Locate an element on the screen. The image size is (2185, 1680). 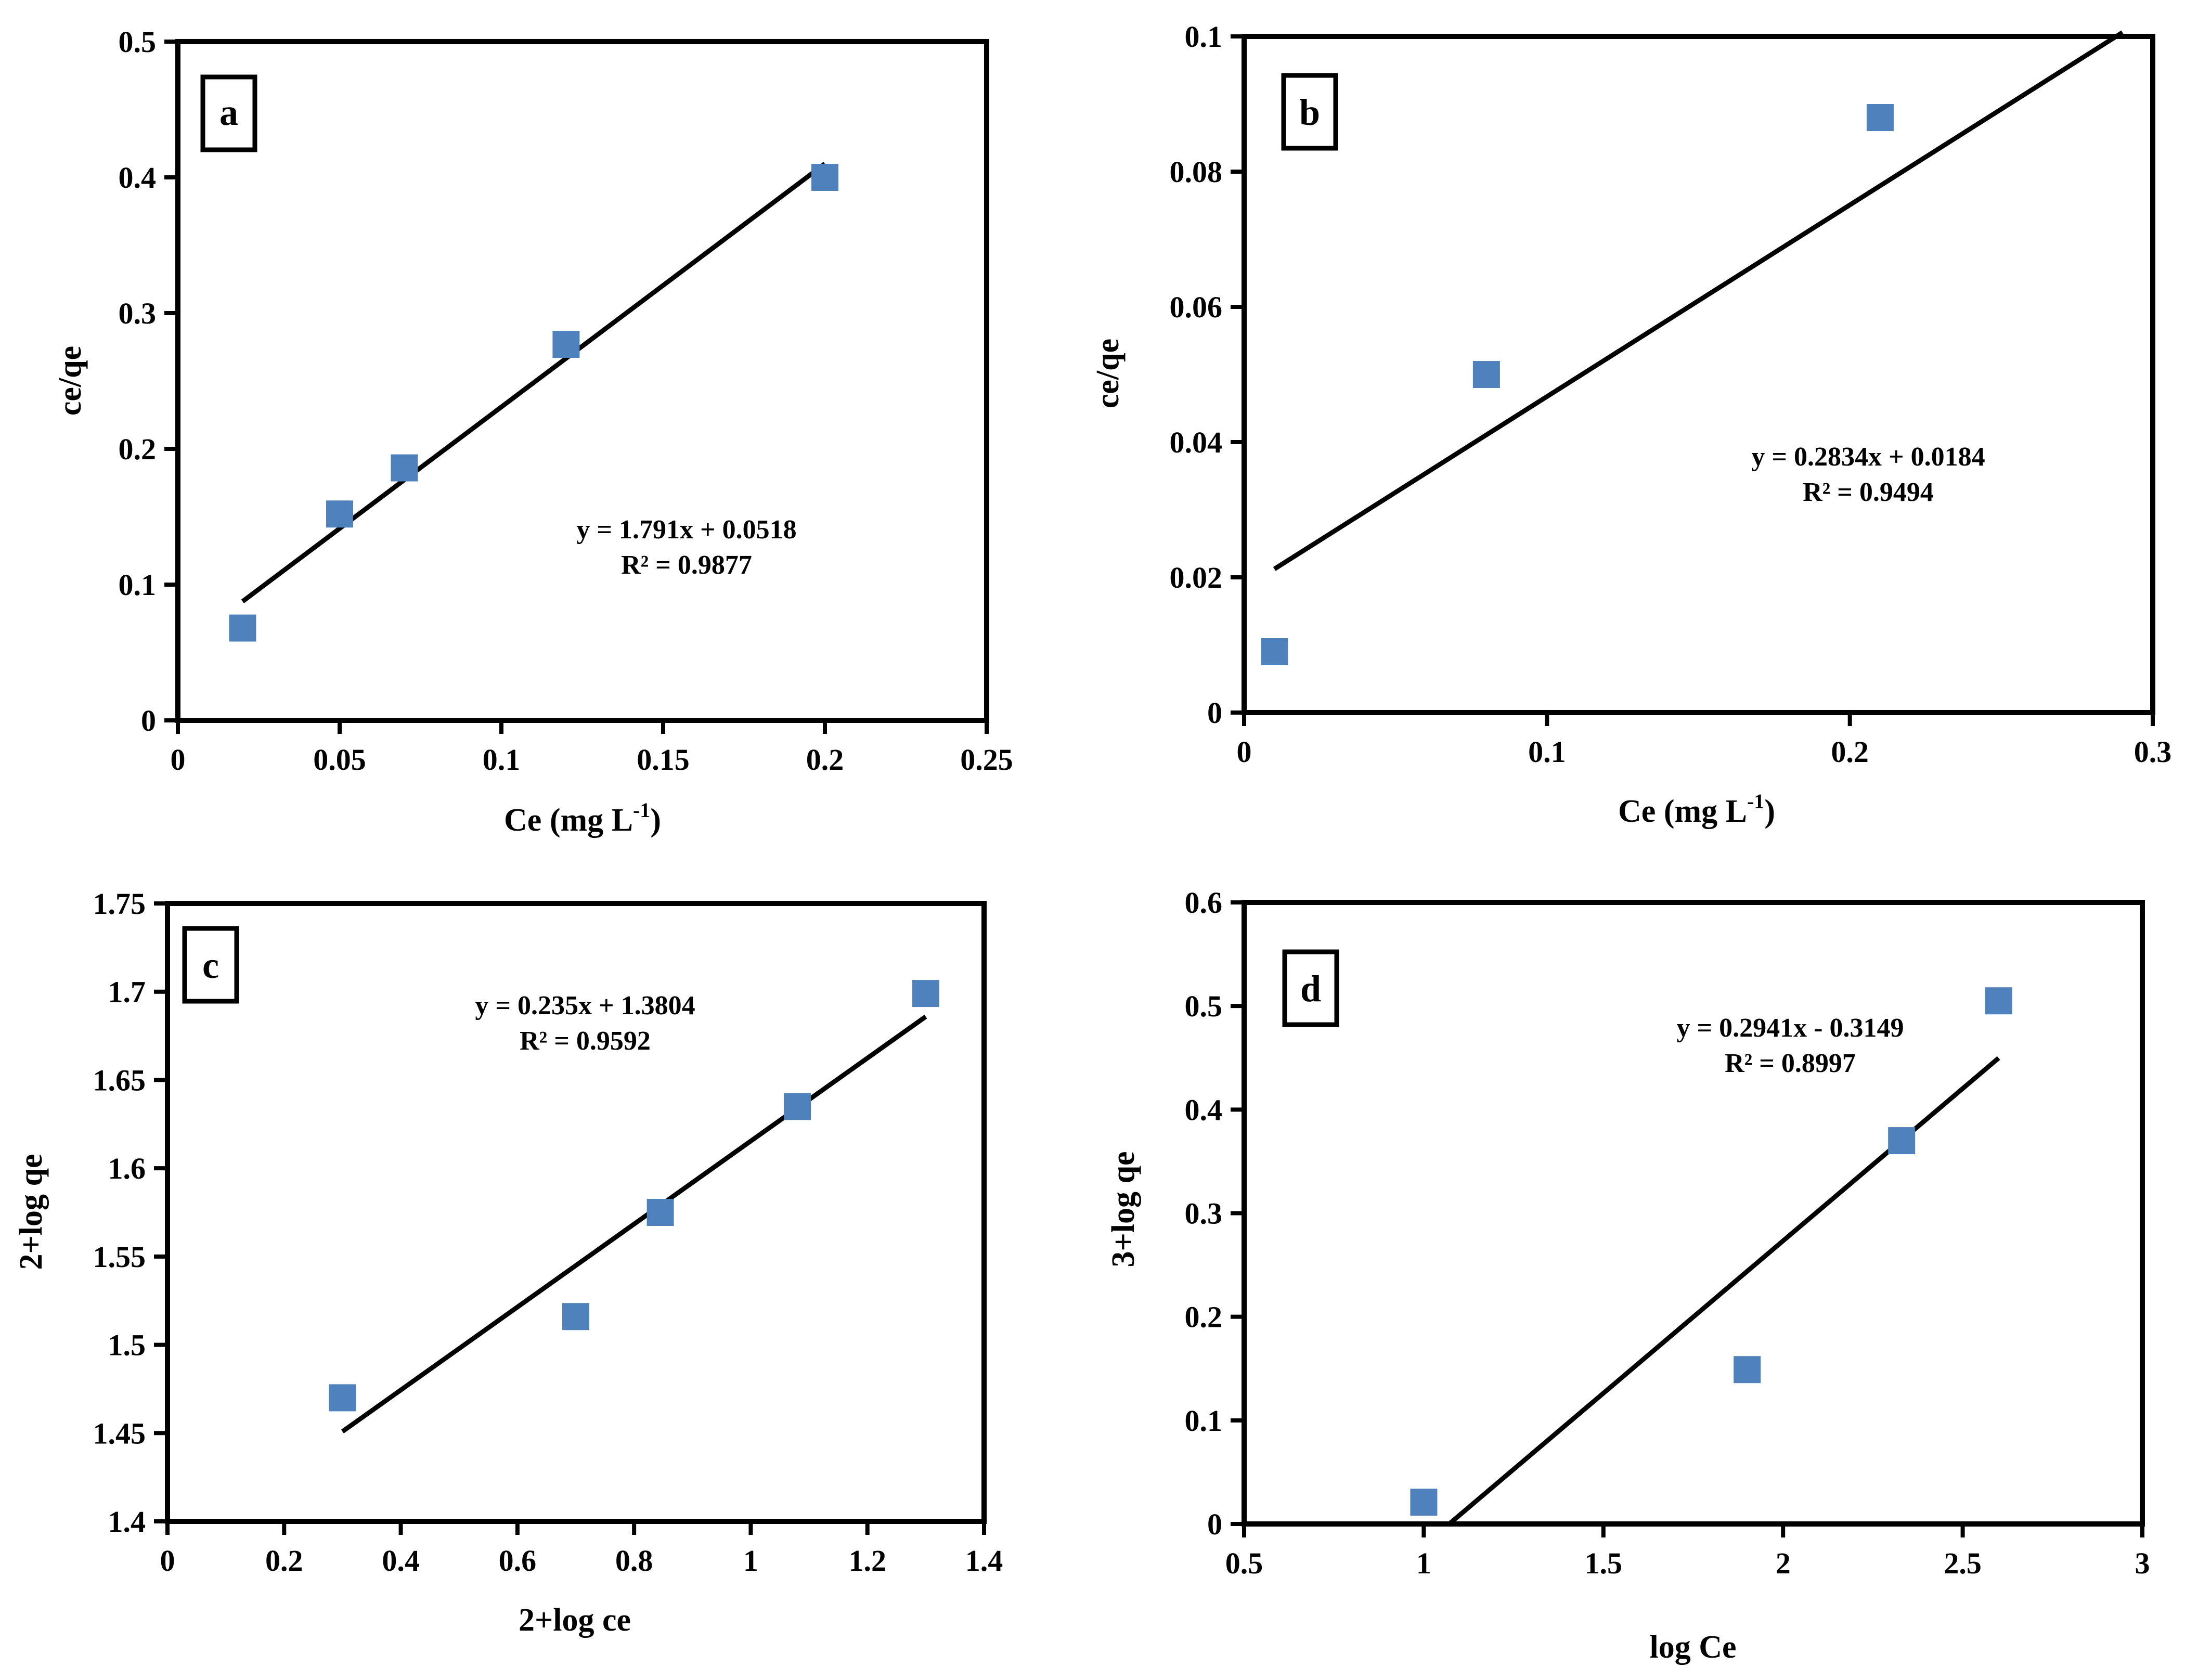
panel-c-x-tick-label: 0.8 is located at coordinates (634, 1561).